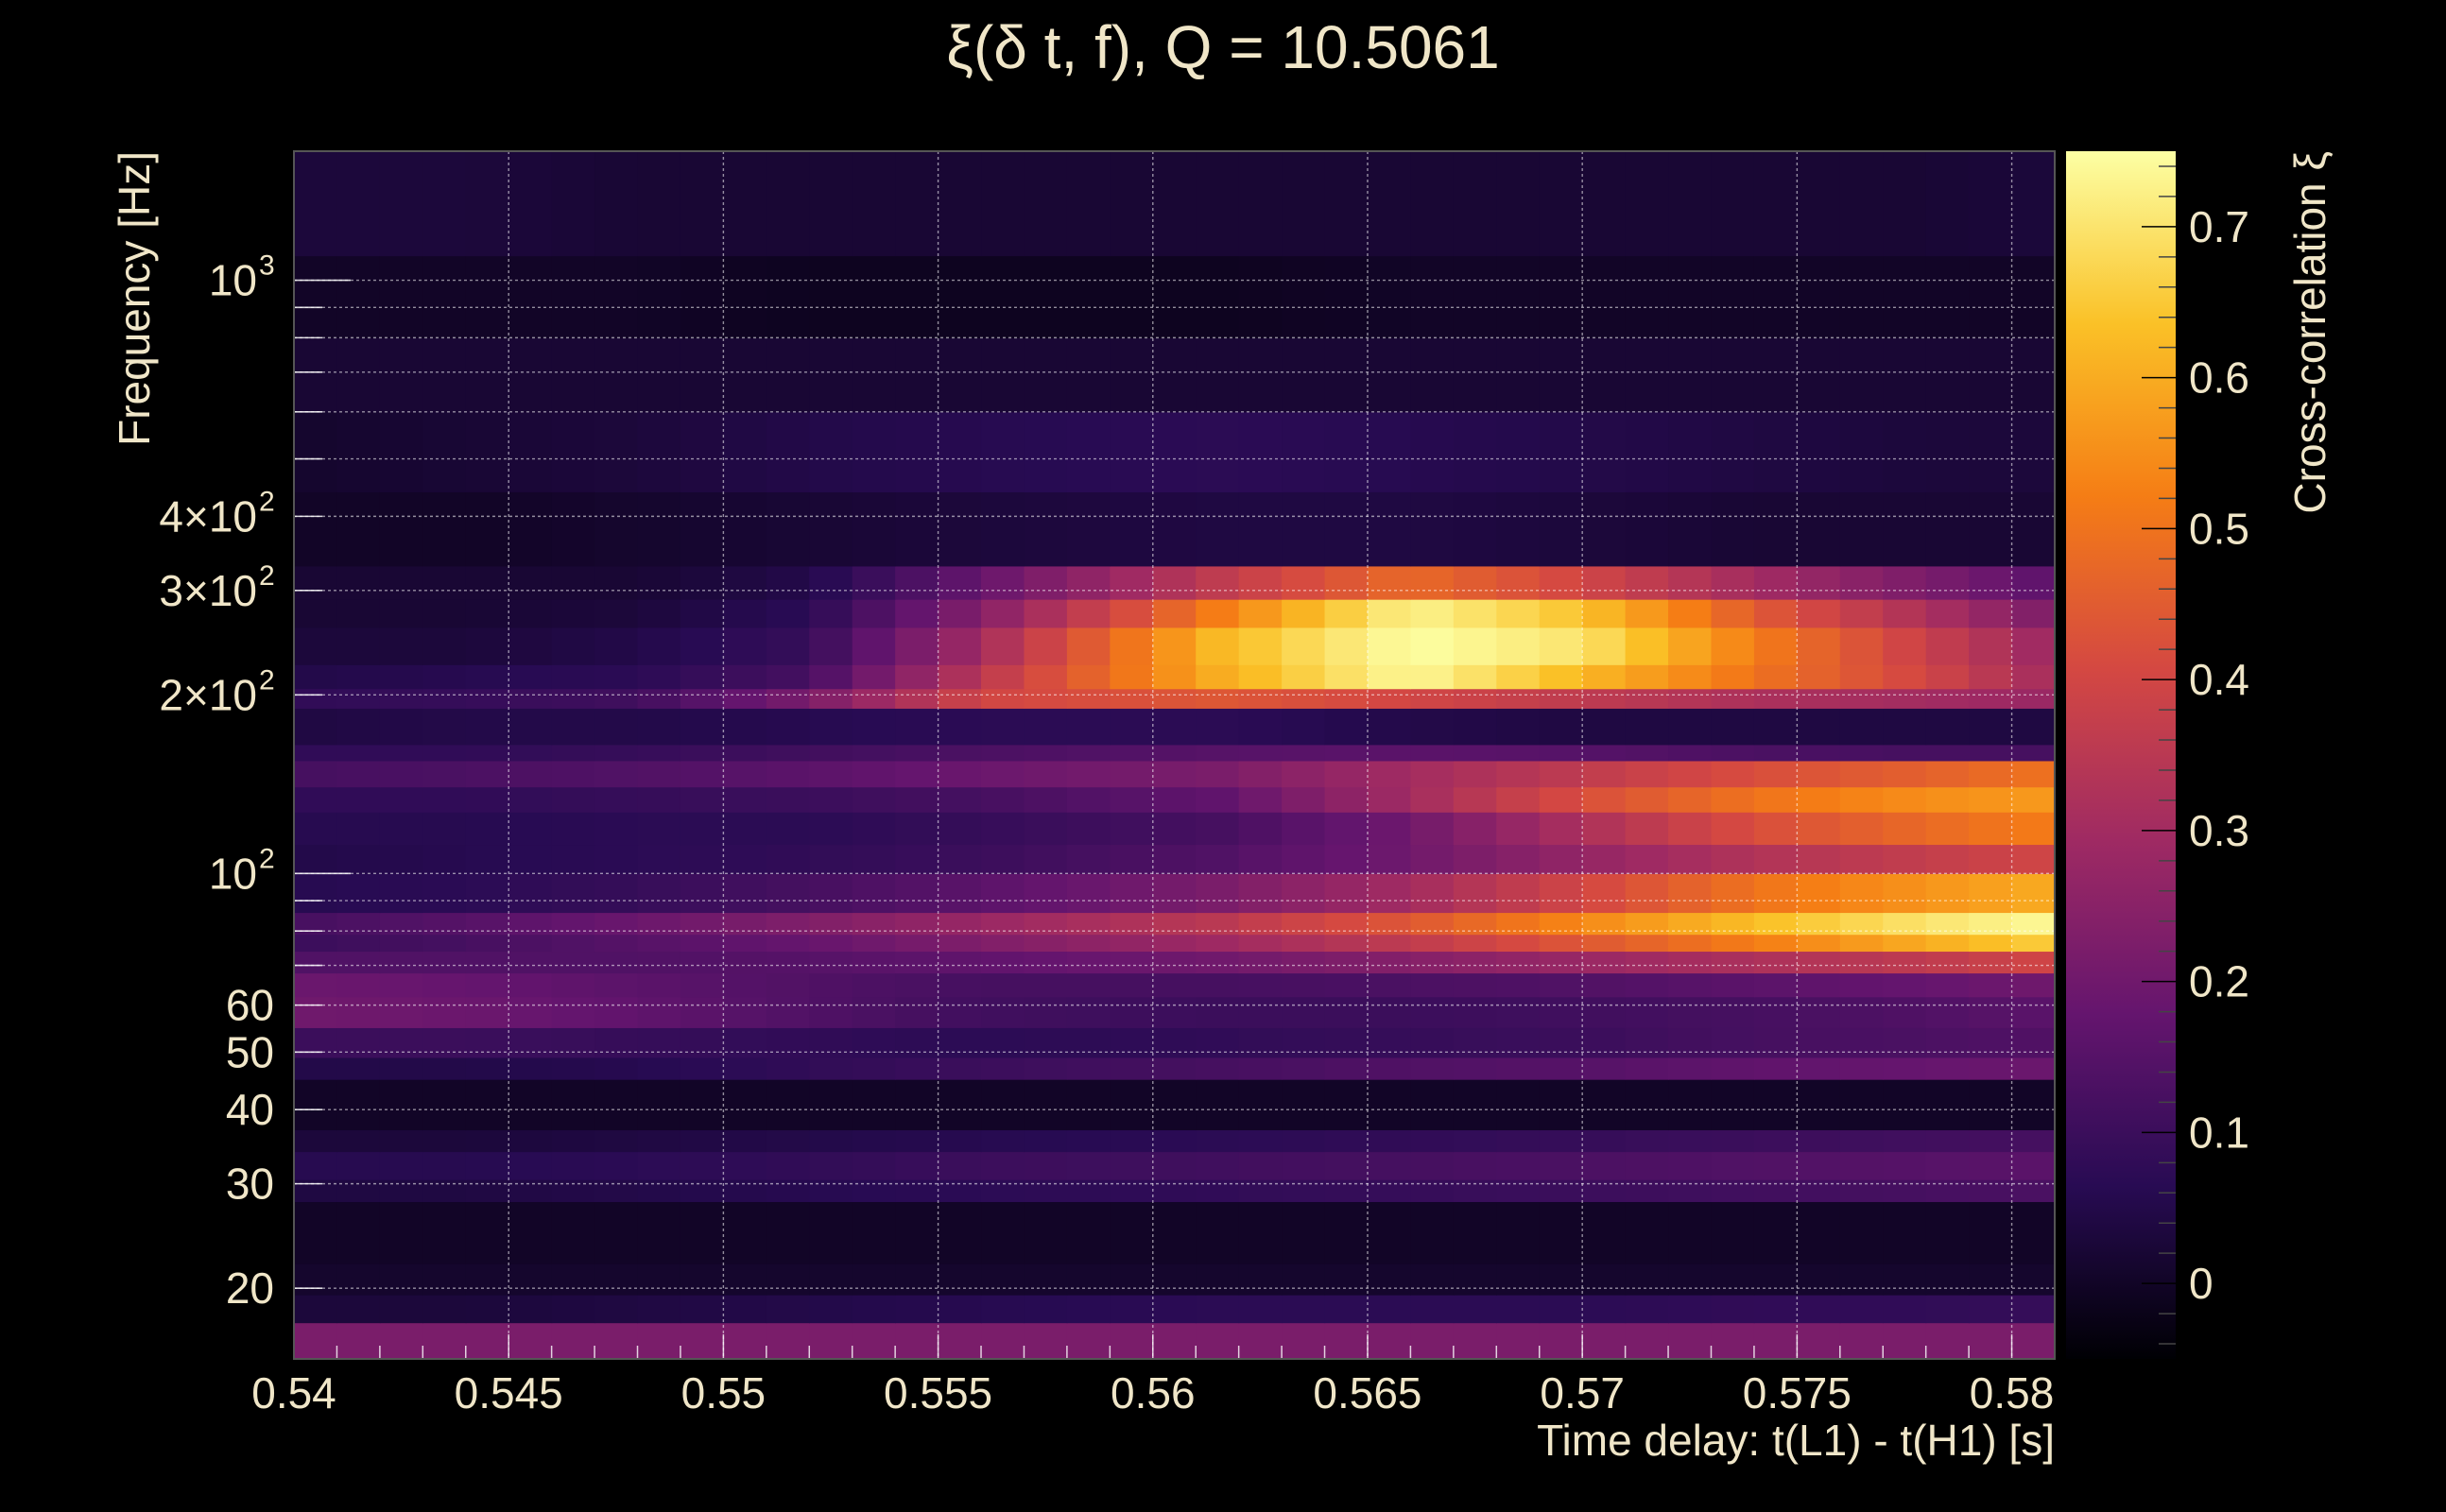 This screenshot has height=1512, width=2446. Describe the element at coordinates (233, 280) in the screenshot. I see `y-tick-label: 10` at that location.